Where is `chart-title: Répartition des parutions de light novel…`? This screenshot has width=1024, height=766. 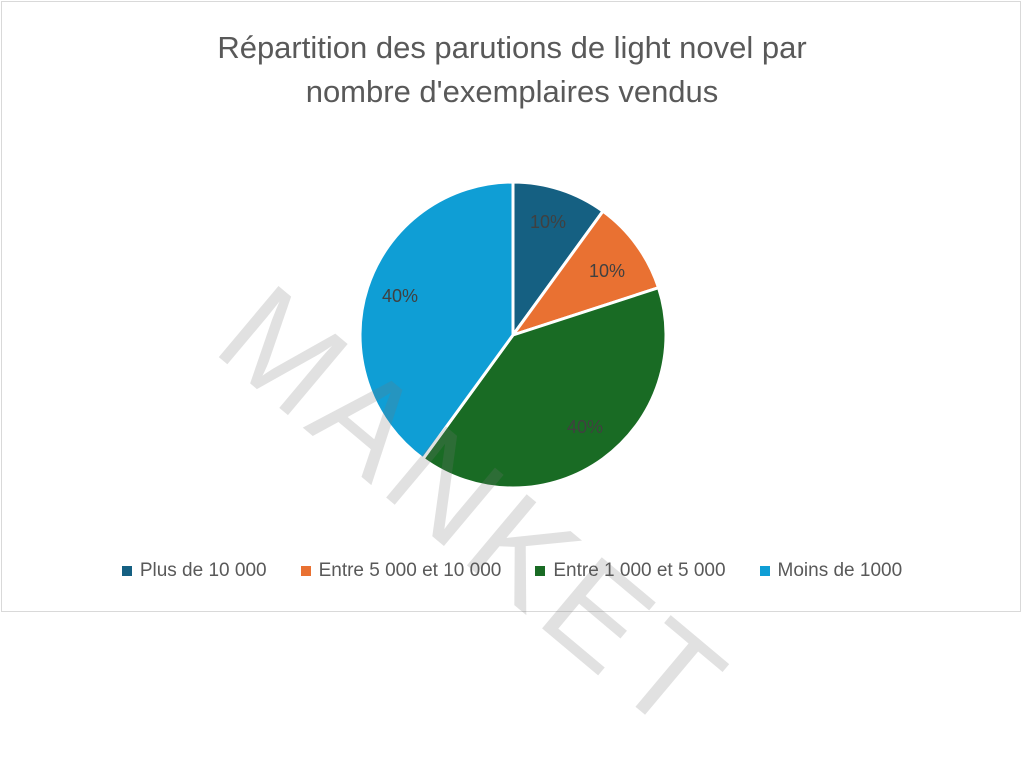
chart-title: Répartition des parutions de light novel… is located at coordinates (512, 70).